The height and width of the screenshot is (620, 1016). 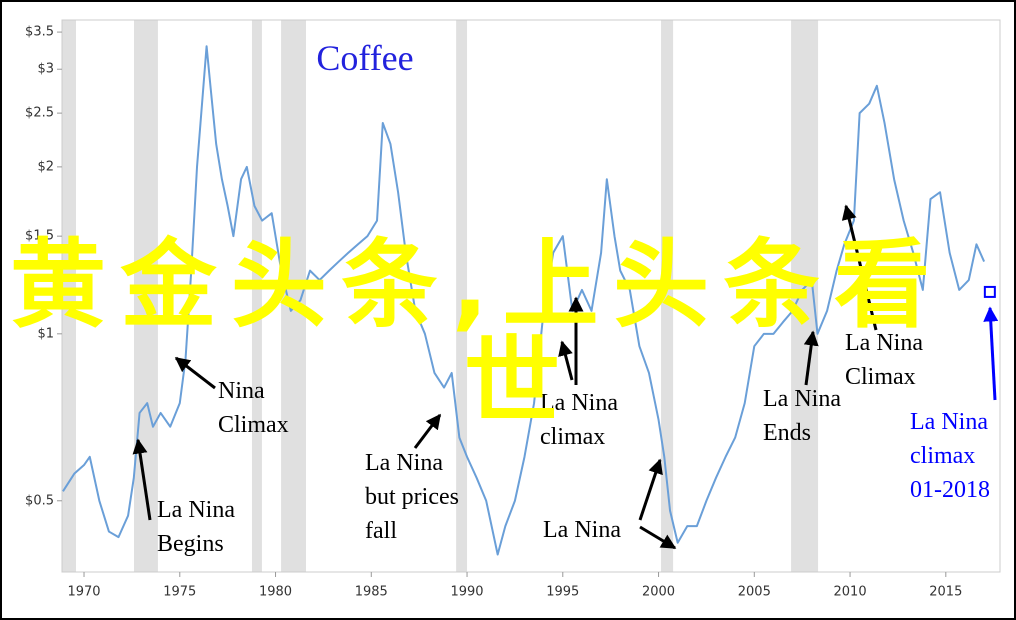 I want to click on y-tick-label: $1, so click(x=45, y=333).